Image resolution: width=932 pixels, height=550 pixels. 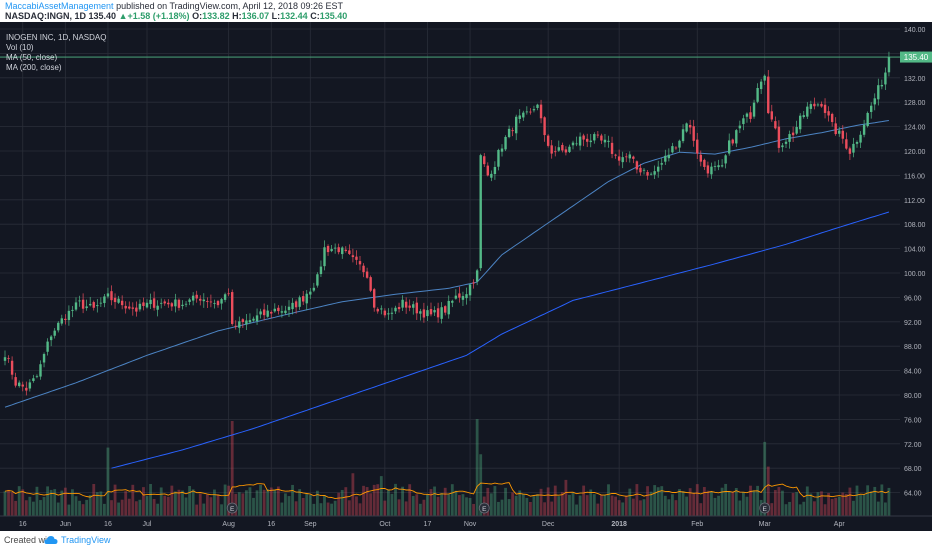 I want to click on earnings-marker-label: E, so click(x=765, y=509).